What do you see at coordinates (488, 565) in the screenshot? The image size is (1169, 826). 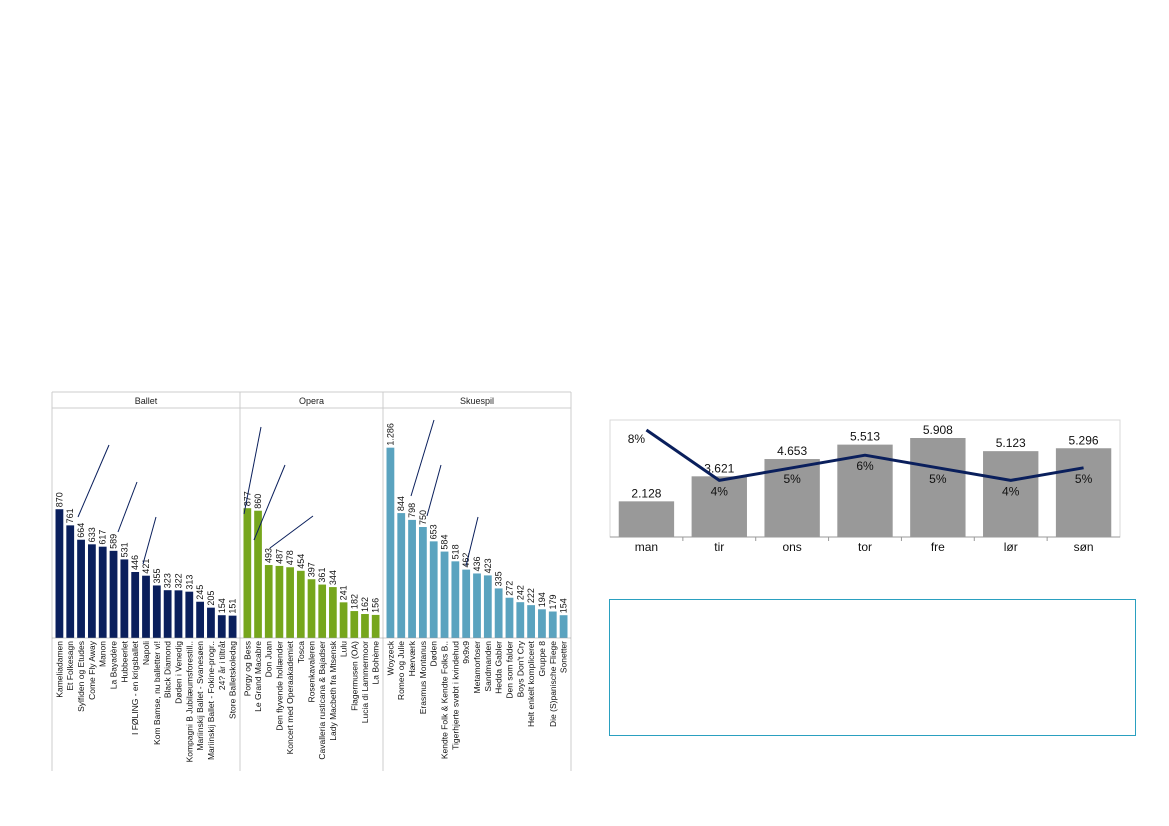 I see `bar-value-label: 423` at bounding box center [488, 565].